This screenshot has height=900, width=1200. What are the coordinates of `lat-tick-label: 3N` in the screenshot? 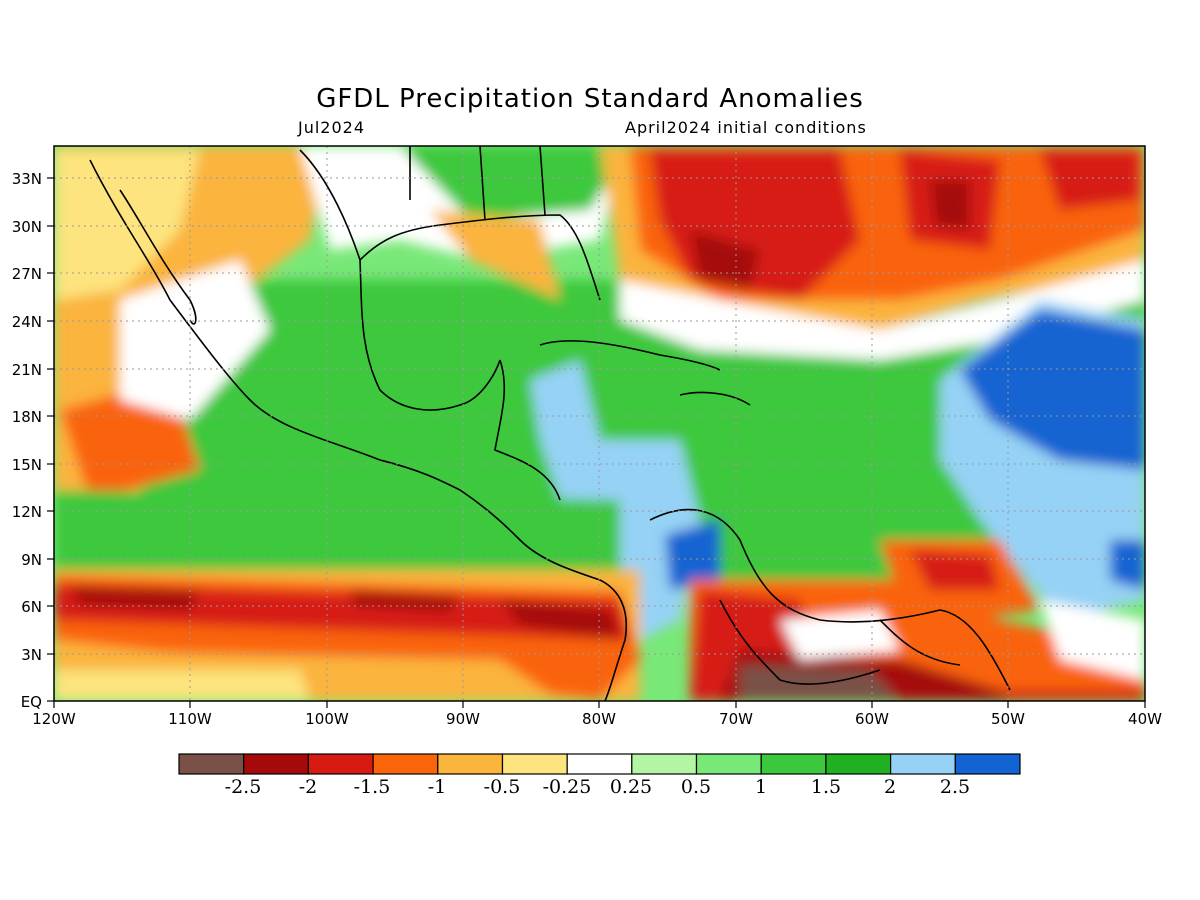 It's located at (31, 655).